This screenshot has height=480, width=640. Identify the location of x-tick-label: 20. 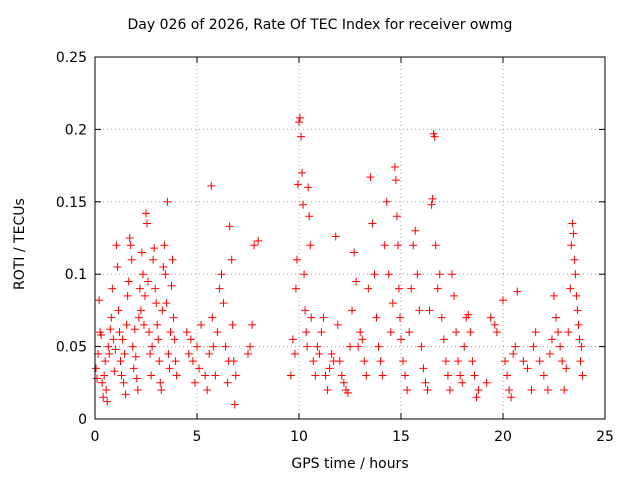
(503, 437).